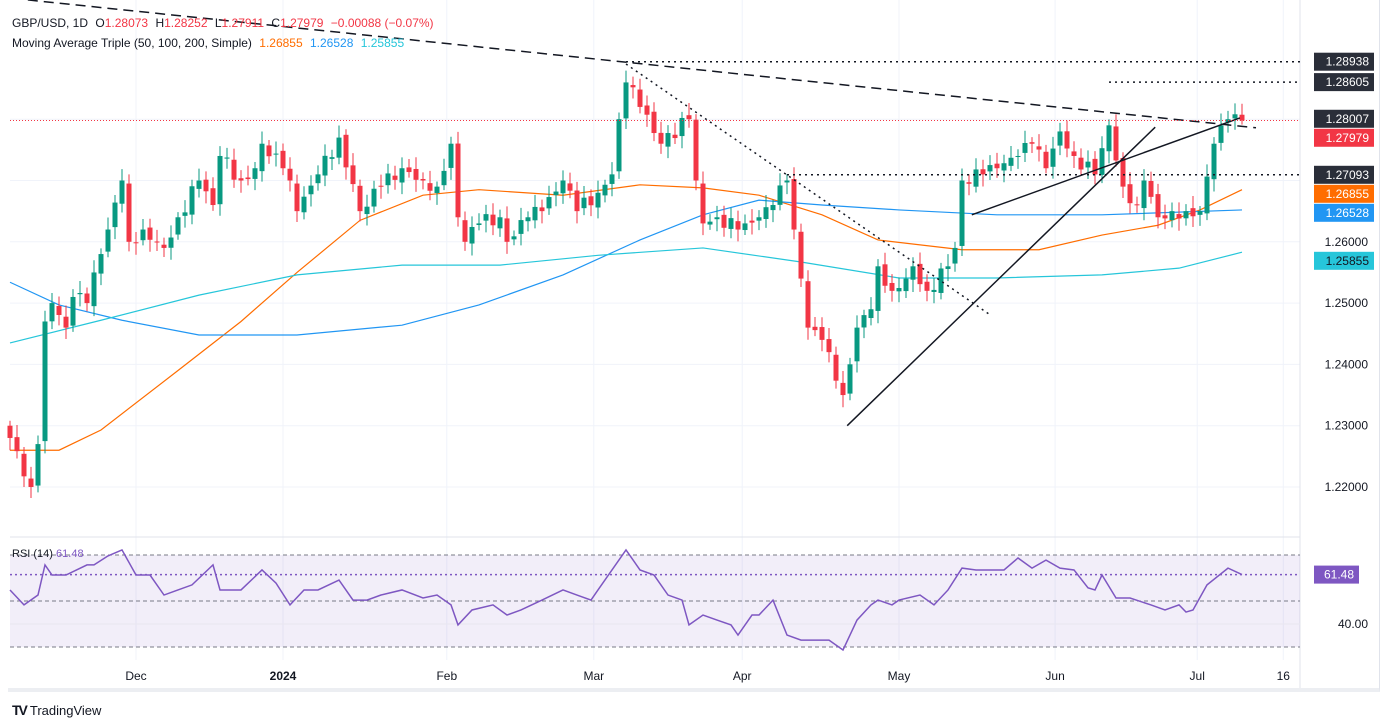 The width and height of the screenshot is (1386, 728). What do you see at coordinates (56, 710) in the screenshot?
I see `tradingview-brand: TV TradingView` at bounding box center [56, 710].